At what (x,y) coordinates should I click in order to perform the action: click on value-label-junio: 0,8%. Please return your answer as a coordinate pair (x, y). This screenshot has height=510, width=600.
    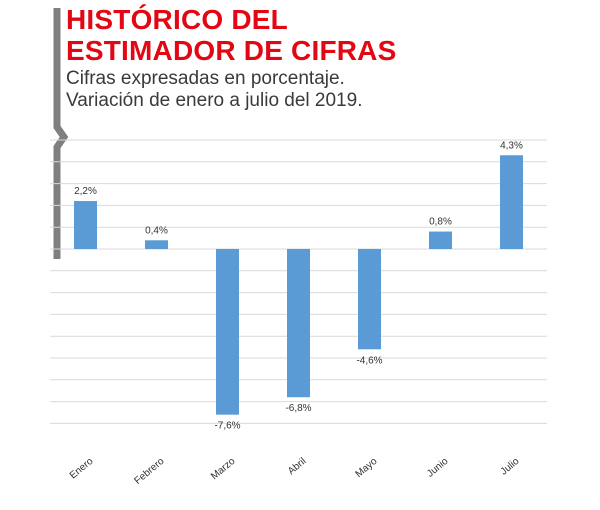
    Looking at the image, I should click on (440, 222).